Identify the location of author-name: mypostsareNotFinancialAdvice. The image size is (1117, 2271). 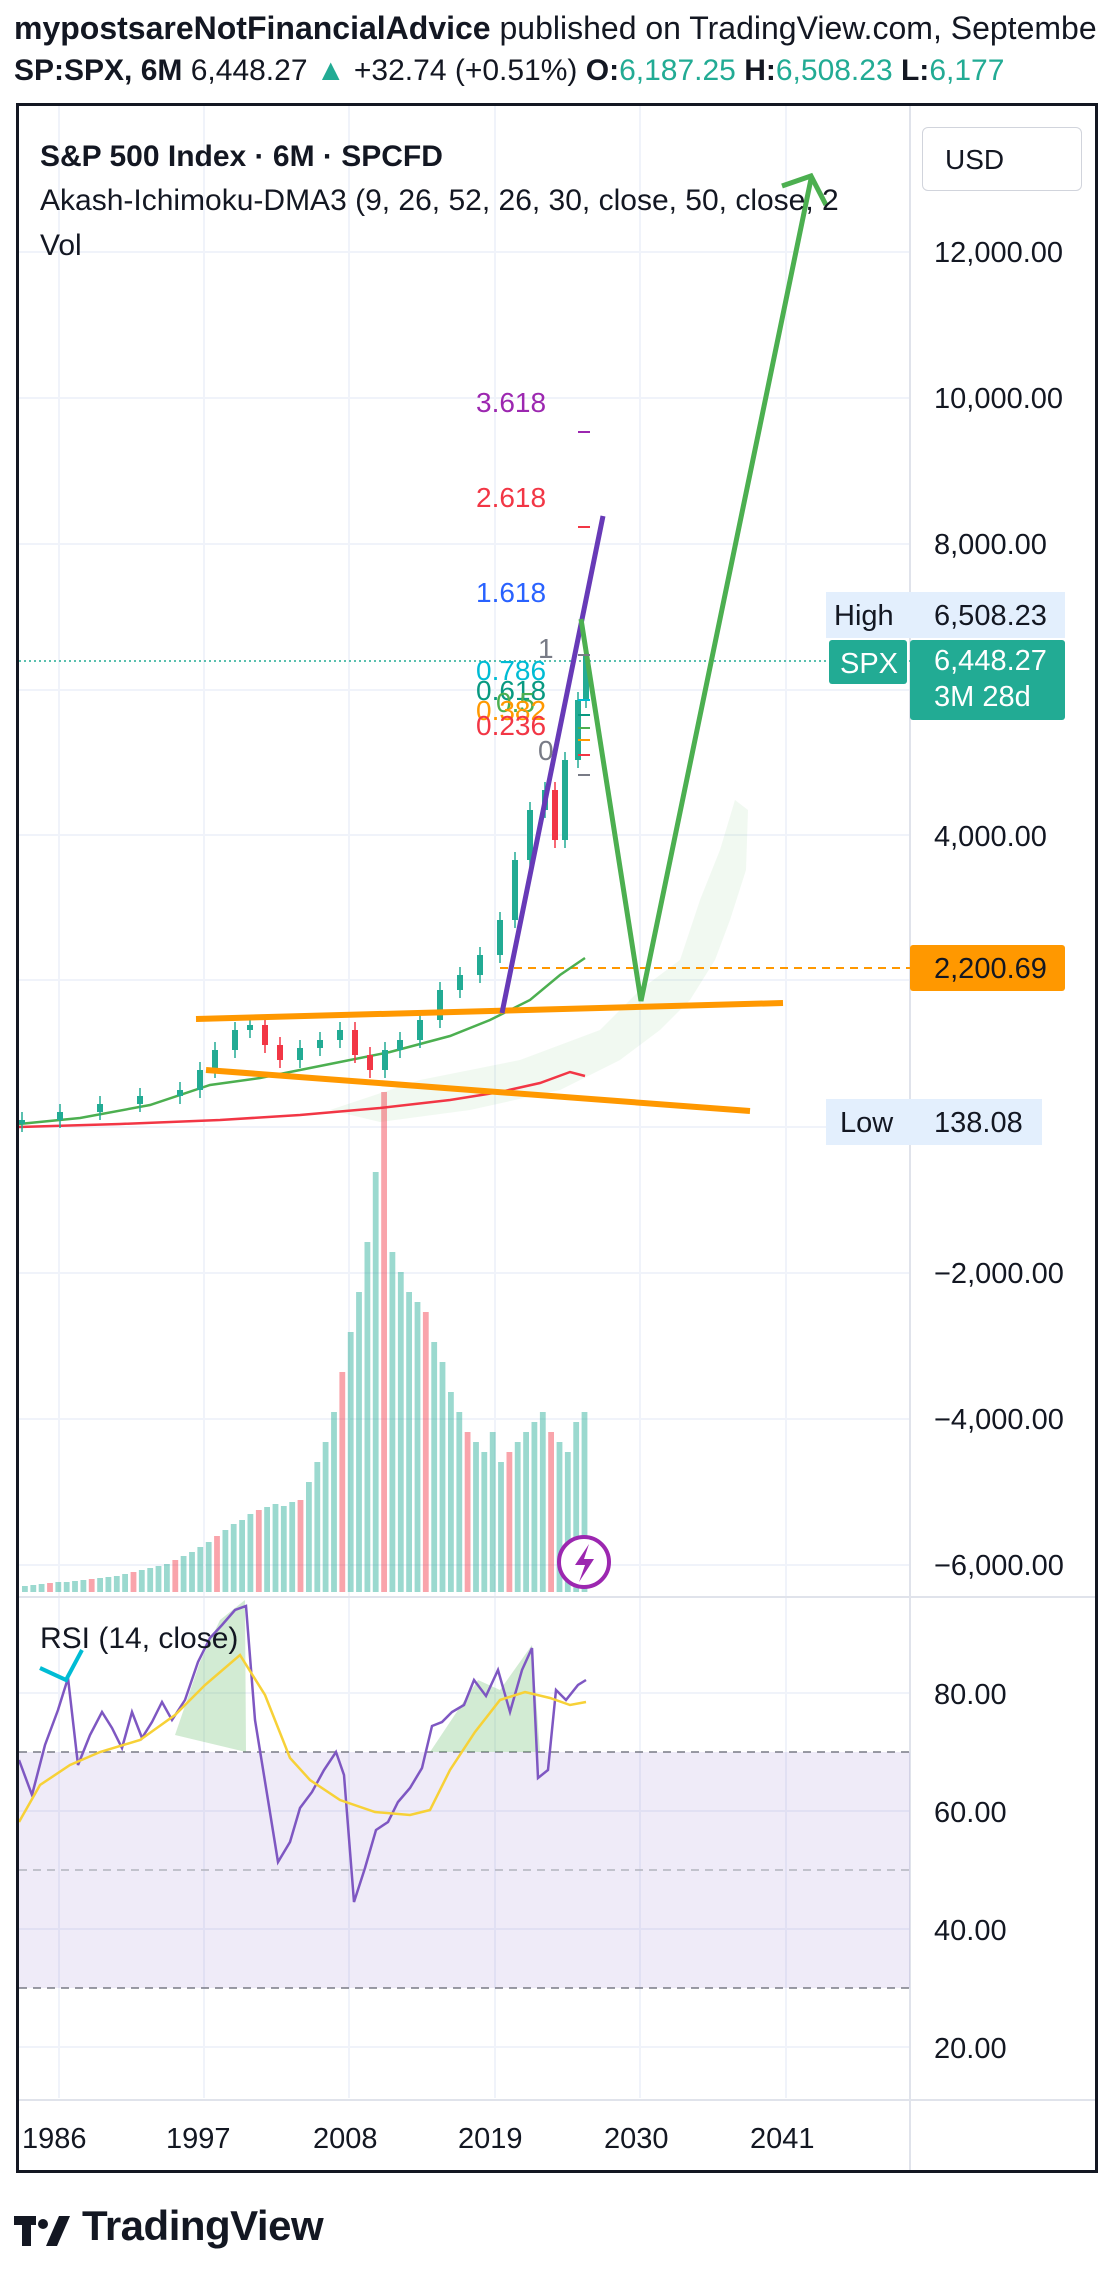
(252, 28).